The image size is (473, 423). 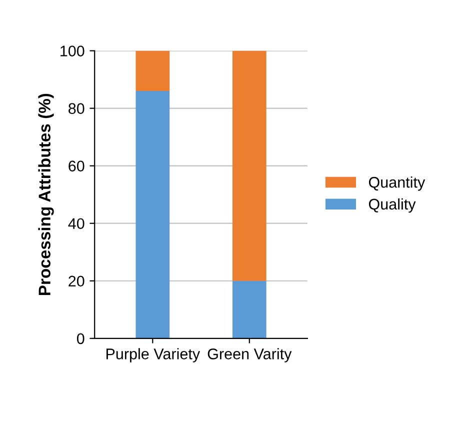 I want to click on y-tick-label: 80, so click(x=76, y=108).